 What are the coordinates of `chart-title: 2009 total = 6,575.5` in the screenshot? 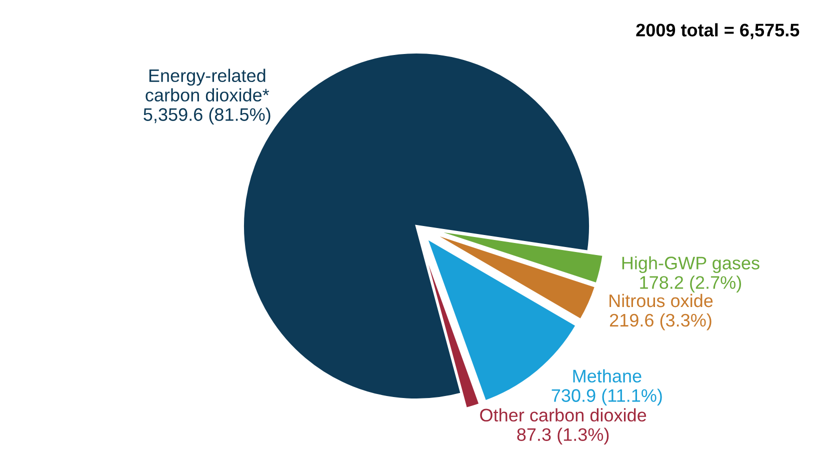 It's located at (718, 31).